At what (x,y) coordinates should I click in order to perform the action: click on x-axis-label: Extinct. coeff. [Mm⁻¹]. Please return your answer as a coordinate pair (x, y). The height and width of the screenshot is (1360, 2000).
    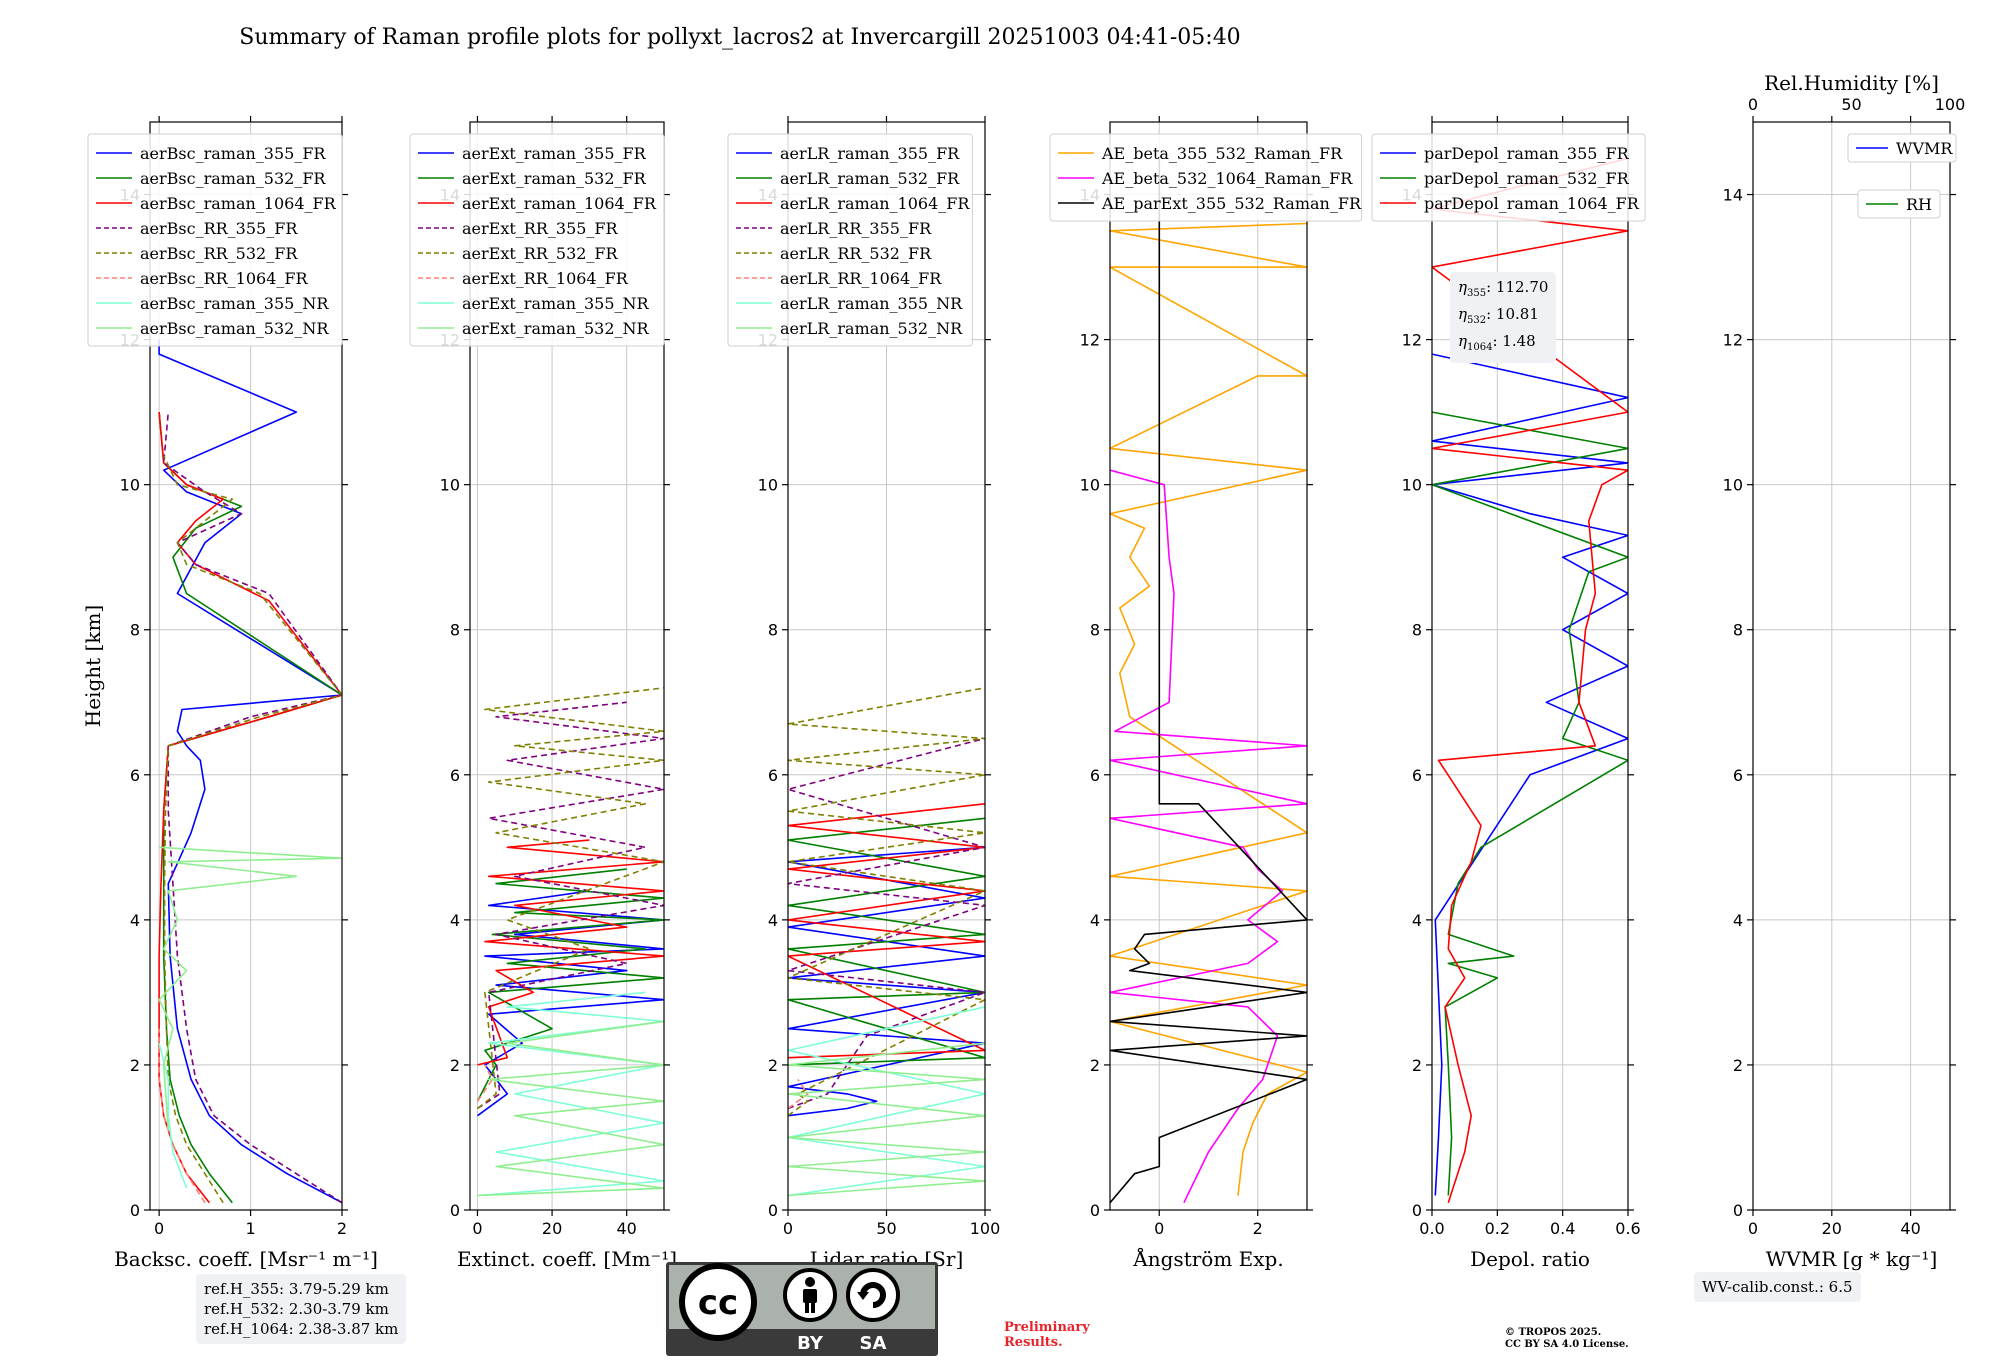
    Looking at the image, I should click on (567, 1259).